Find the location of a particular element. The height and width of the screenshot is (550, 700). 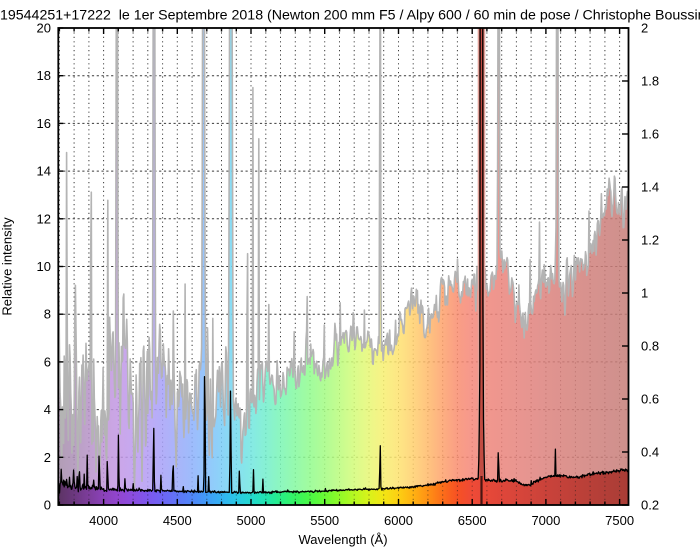

svg-text: 1.8 is located at coordinates (650, 81).